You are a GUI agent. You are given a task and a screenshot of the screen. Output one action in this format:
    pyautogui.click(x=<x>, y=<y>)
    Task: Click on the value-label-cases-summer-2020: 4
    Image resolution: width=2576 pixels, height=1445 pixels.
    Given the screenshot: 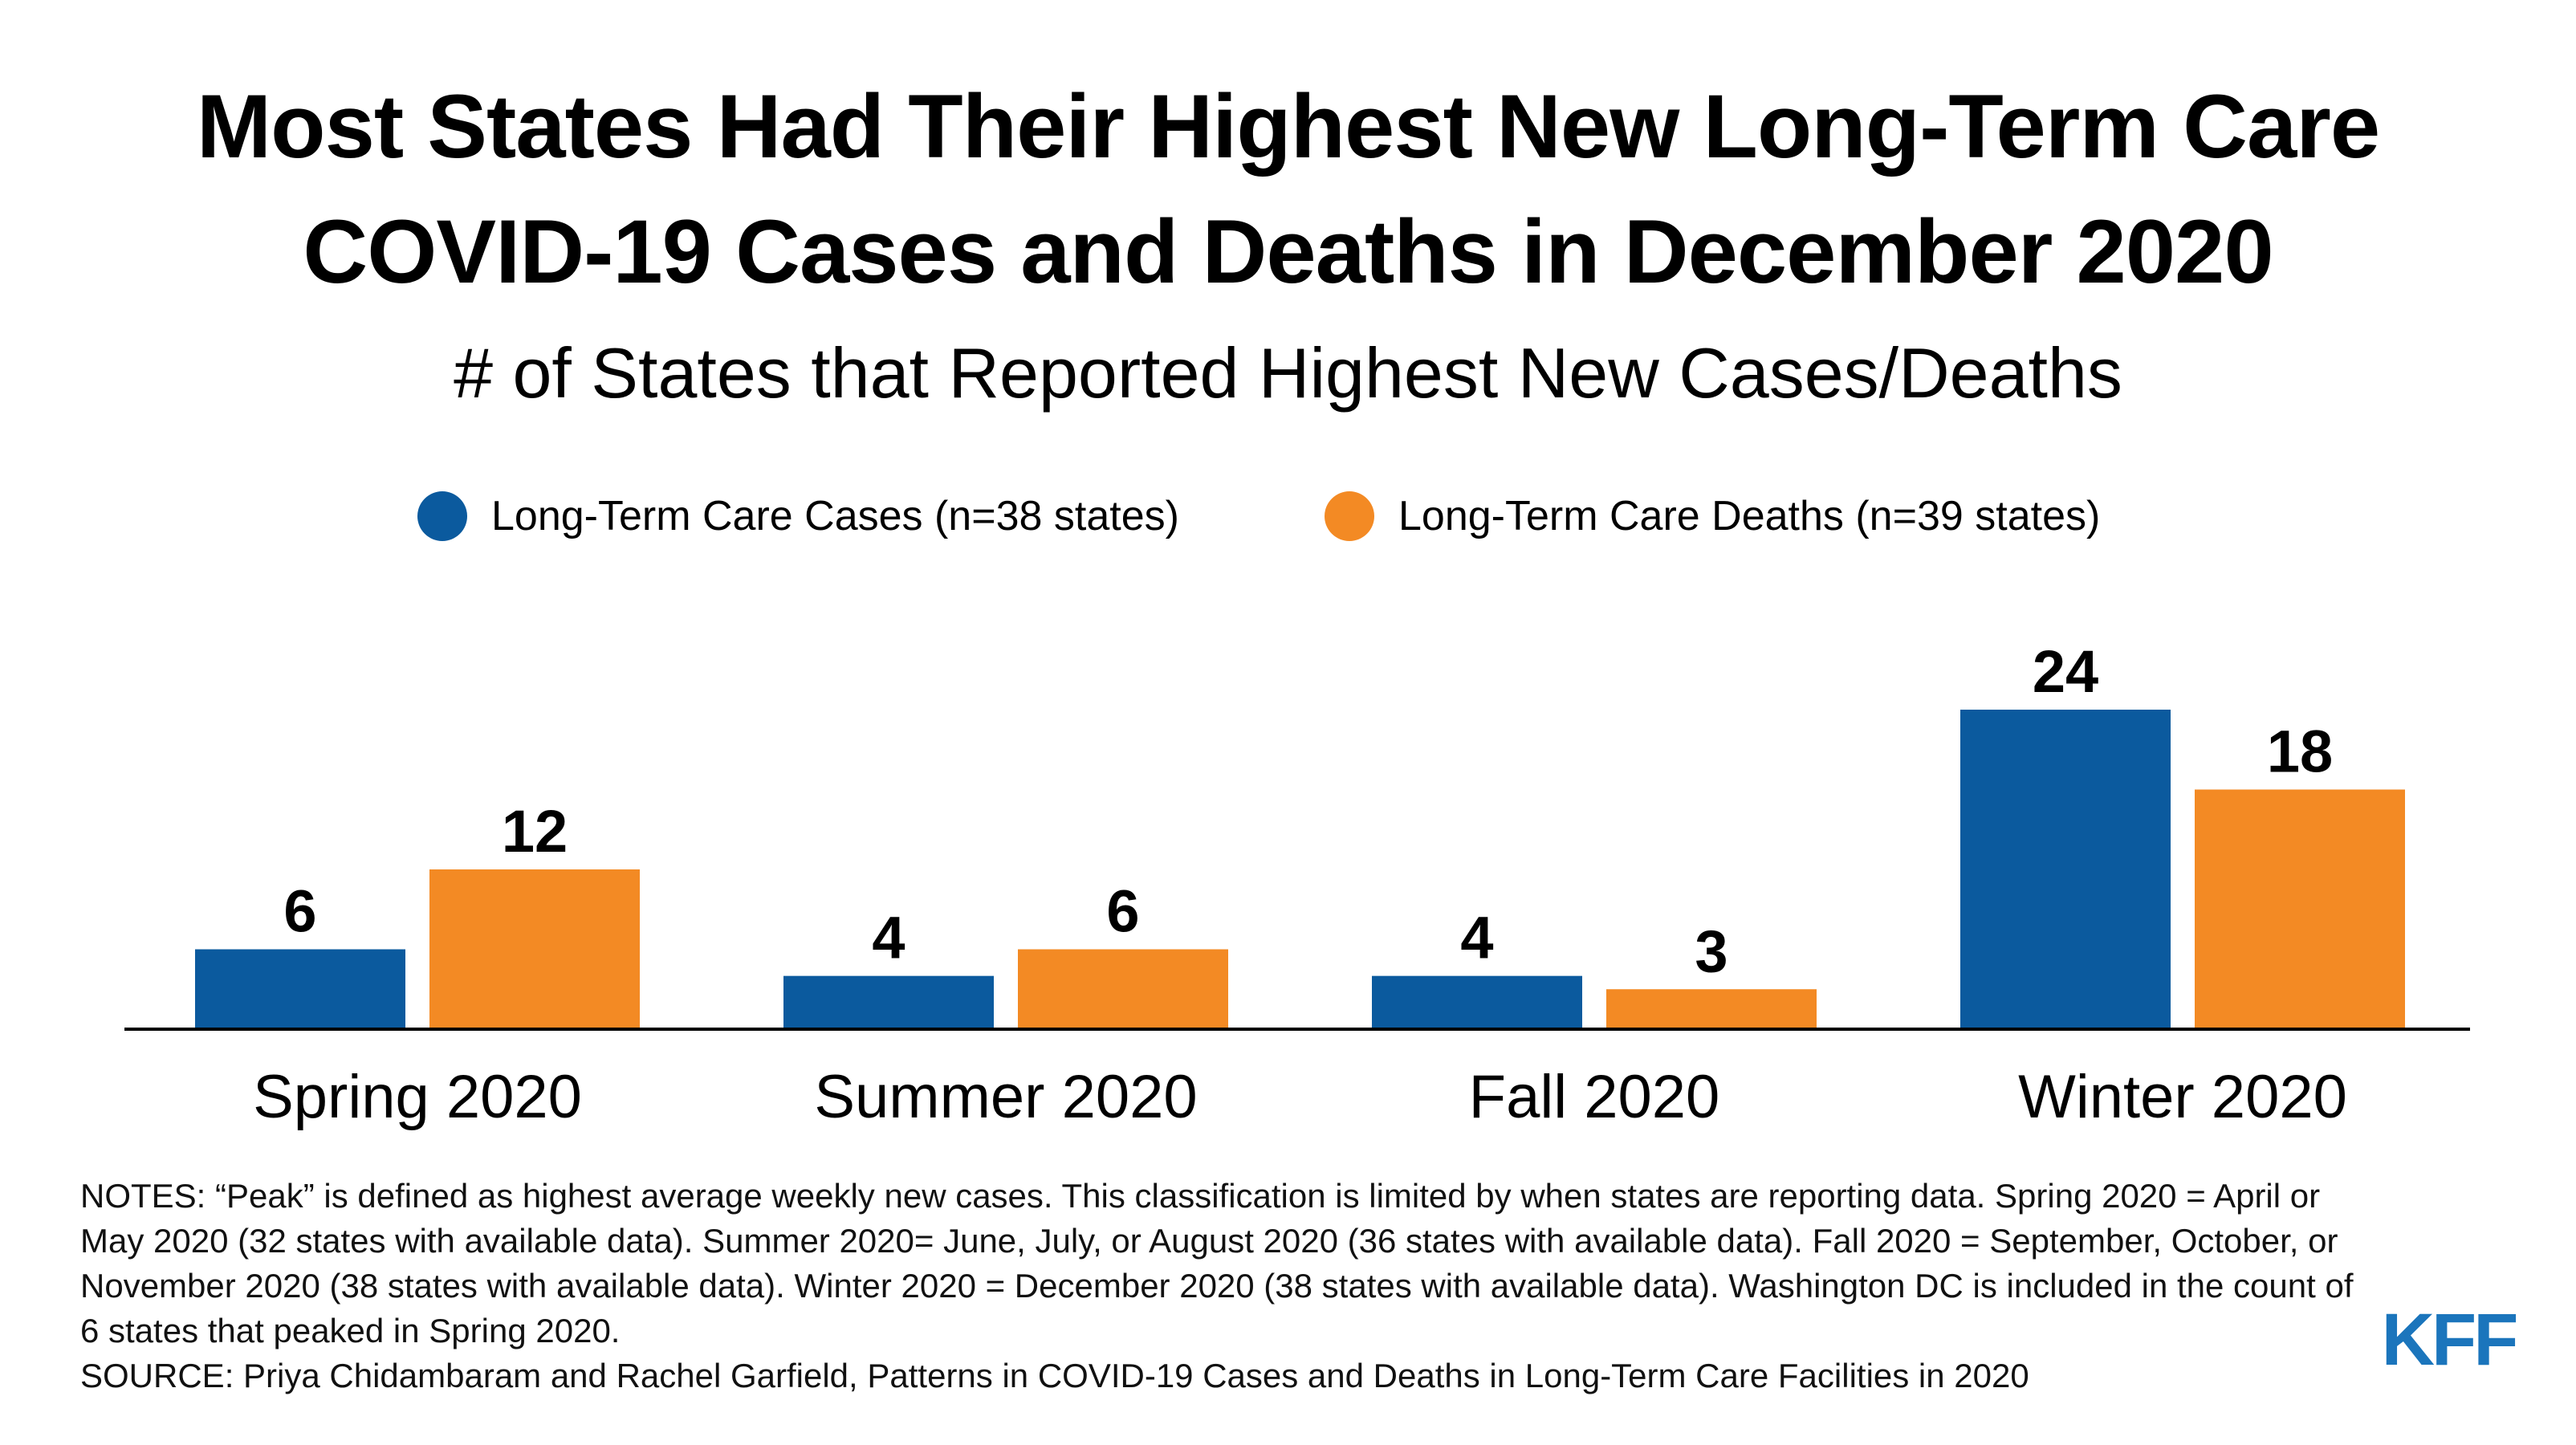 What is the action you would take?
    pyautogui.click(x=888, y=938)
    